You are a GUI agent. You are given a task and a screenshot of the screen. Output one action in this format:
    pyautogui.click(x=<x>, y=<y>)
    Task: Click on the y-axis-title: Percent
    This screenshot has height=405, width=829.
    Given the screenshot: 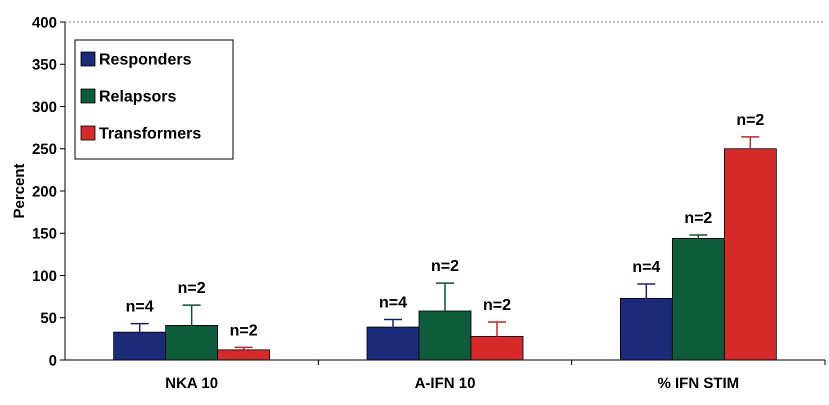 What is the action you would take?
    pyautogui.click(x=19, y=191)
    